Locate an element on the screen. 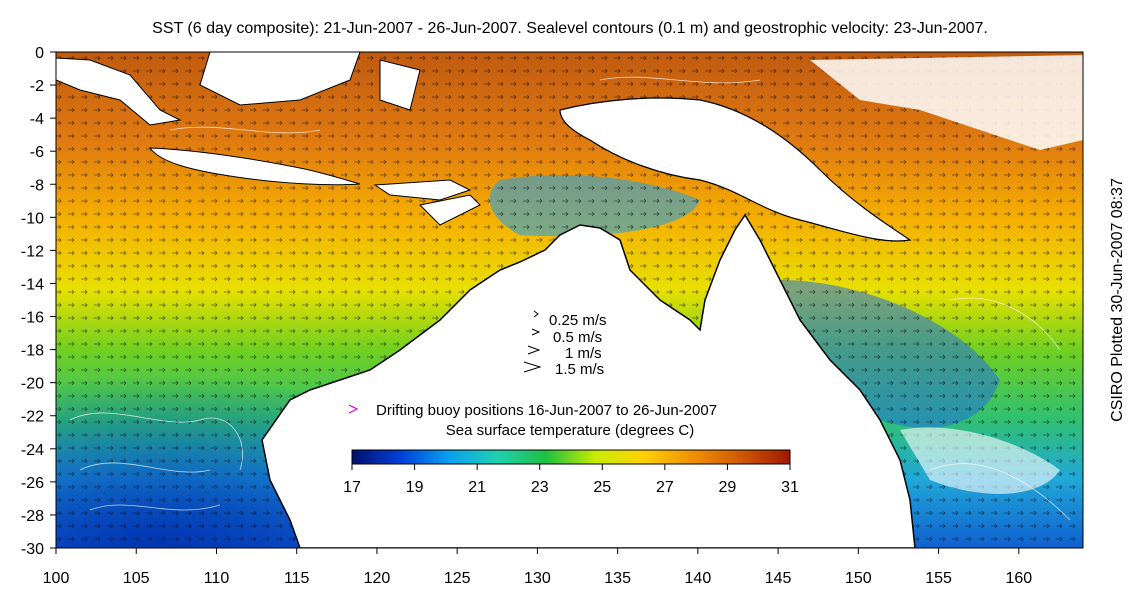 The height and width of the screenshot is (600, 1140). y-tick-label: -12 is located at coordinates (32, 251).